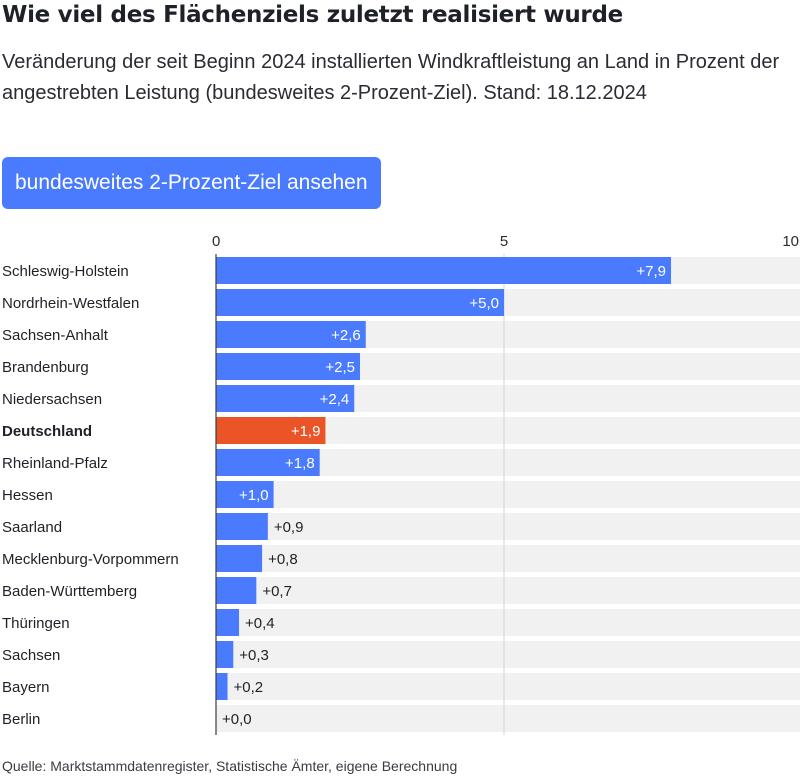  What do you see at coordinates (31, 655) in the screenshot?
I see `category-label: Sachsen` at bounding box center [31, 655].